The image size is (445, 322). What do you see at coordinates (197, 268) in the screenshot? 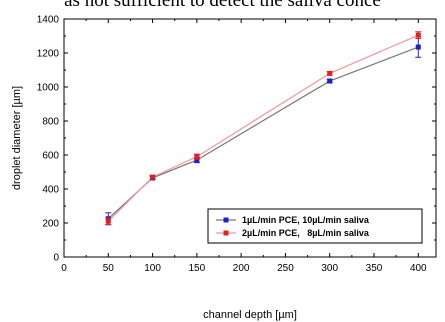
I see `x-tick-label: 150` at bounding box center [197, 268].